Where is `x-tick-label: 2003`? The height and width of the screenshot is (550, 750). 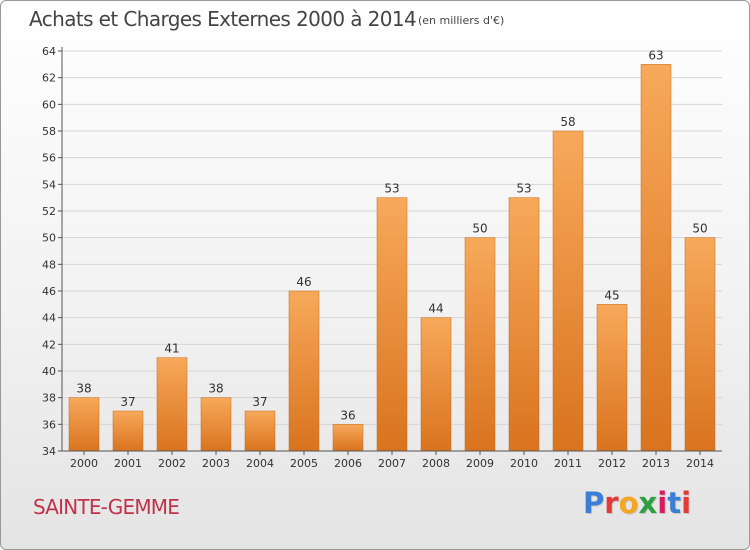
x-tick-label: 2003 is located at coordinates (216, 463).